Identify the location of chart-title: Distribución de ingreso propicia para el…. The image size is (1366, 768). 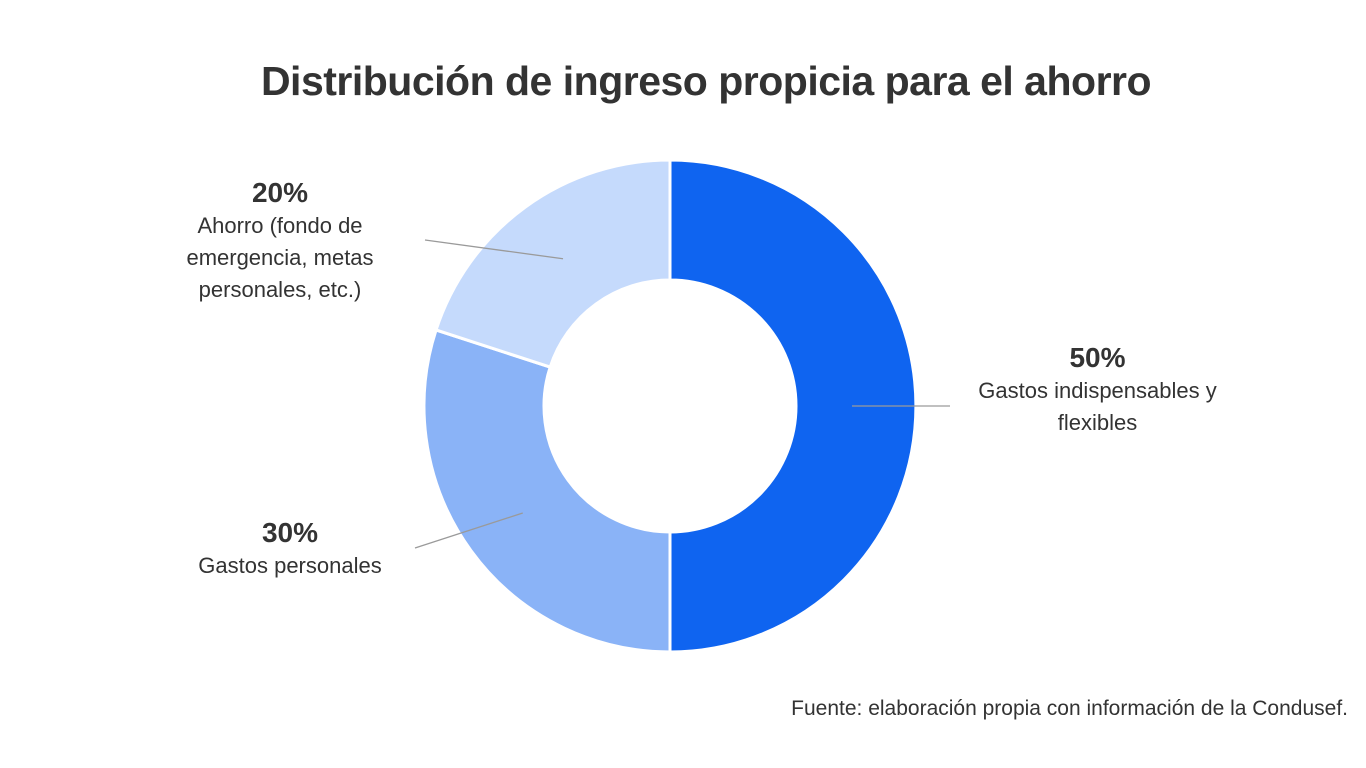
(706, 81).